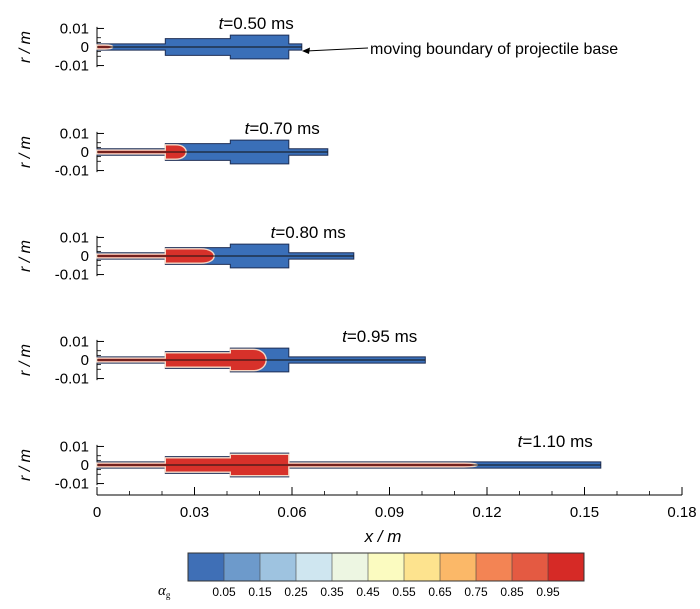  Describe the element at coordinates (309, 462) in the screenshot. I see `panel-5: 0.01 0 -0.01 r / m t=1.10 ms` at that location.